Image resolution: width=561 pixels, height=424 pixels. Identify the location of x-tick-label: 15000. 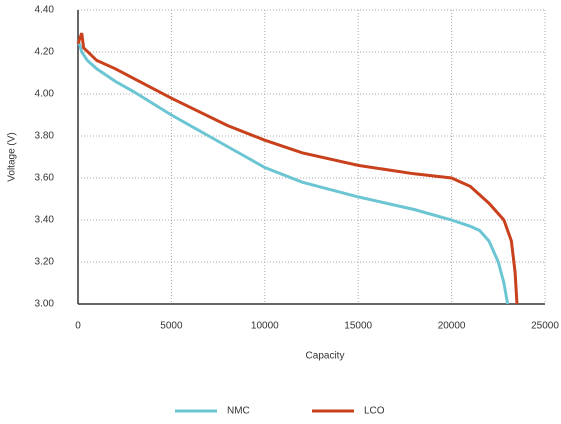
(358, 326).